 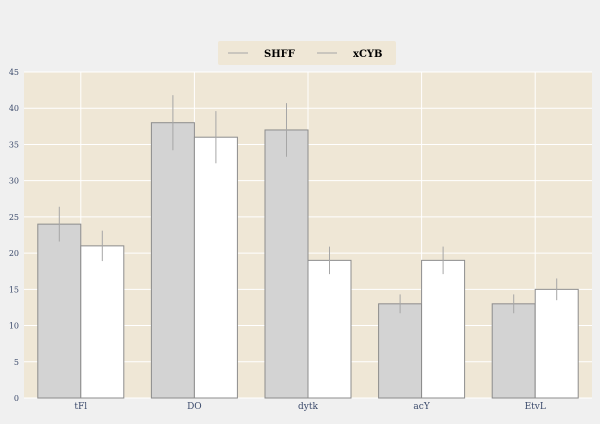 What do you see at coordinates (14, 326) in the screenshot?
I see `y-tick-label: 10` at bounding box center [14, 326].